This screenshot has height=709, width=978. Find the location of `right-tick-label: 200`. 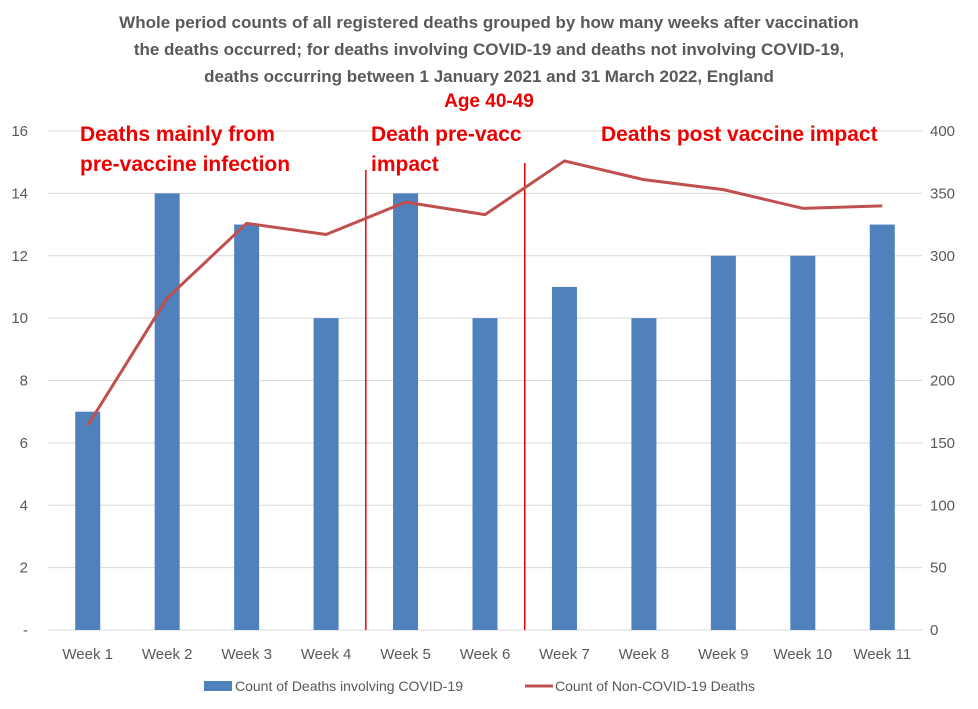

right-tick-label: 200 is located at coordinates (942, 381).